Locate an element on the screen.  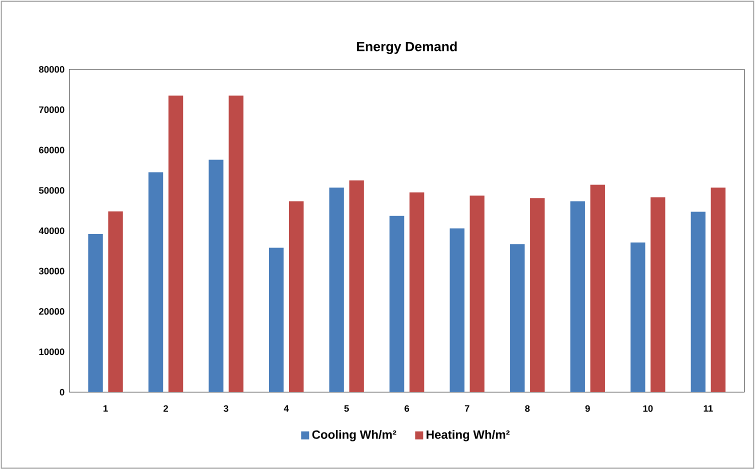
y-tick-label: 20000 is located at coordinates (51, 311).